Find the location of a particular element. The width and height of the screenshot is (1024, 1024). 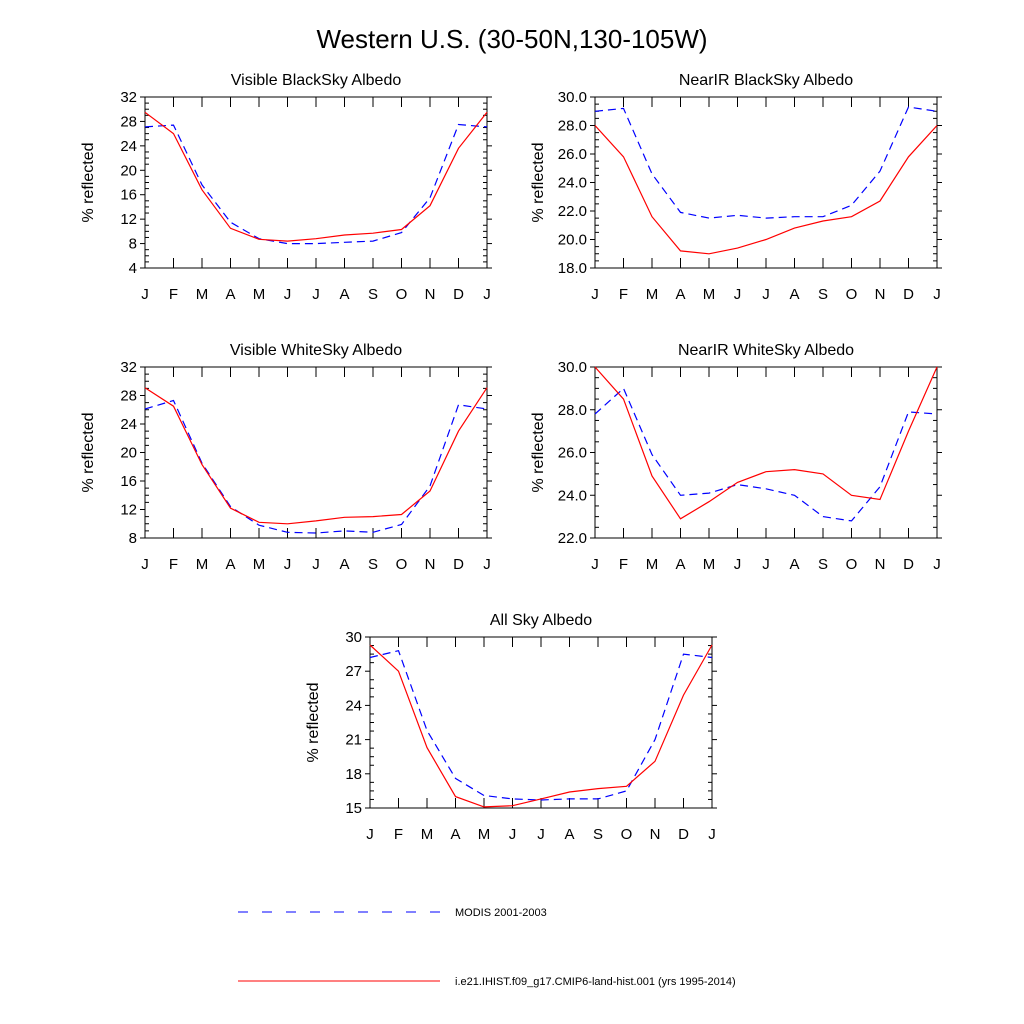

figure-title: Western U.S. (30-50N,130-105W) is located at coordinates (511, 39).